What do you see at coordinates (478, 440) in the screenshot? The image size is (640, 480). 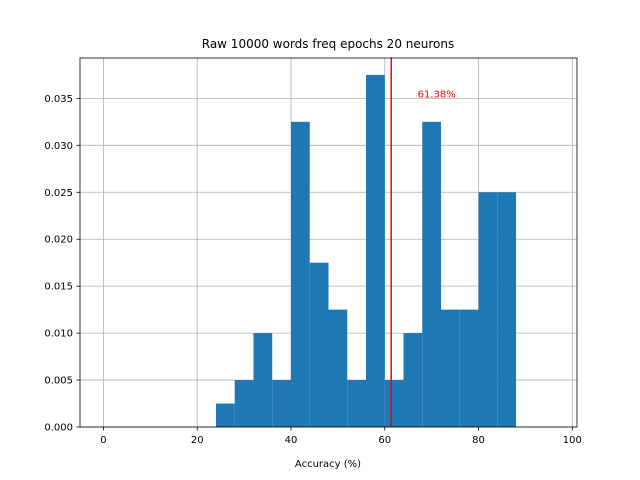 I see `x-tick-label: 80` at bounding box center [478, 440].